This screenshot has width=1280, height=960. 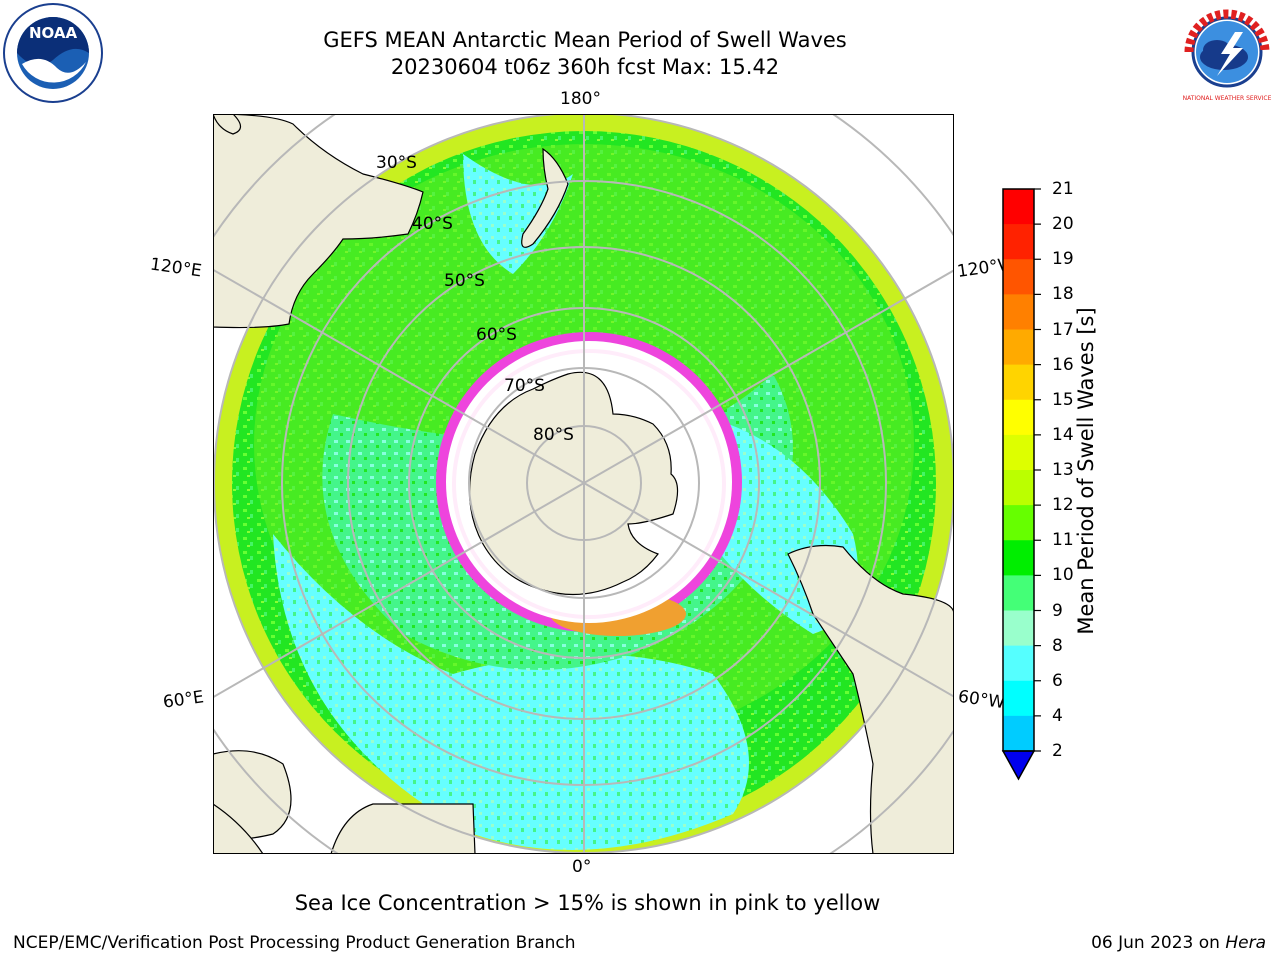 I want to click on colorbar-tick-label: 9, so click(x=1057, y=610).